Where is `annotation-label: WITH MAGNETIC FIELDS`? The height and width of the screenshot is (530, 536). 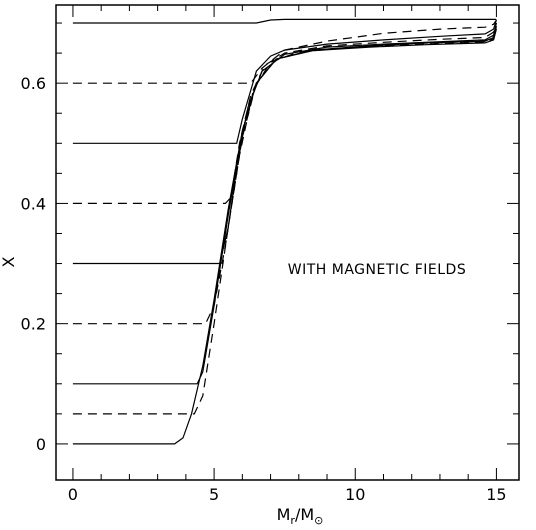 annotation-label: WITH MAGNETIC FIELDS is located at coordinates (377, 270).